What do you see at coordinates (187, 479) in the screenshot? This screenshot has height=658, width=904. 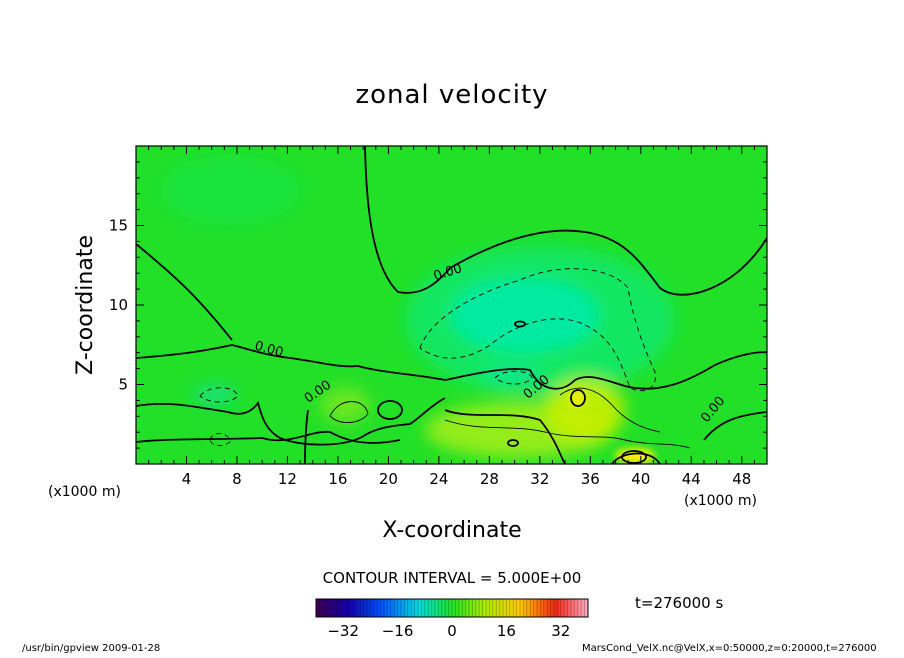 I see `x-tick-label: 4` at bounding box center [187, 479].